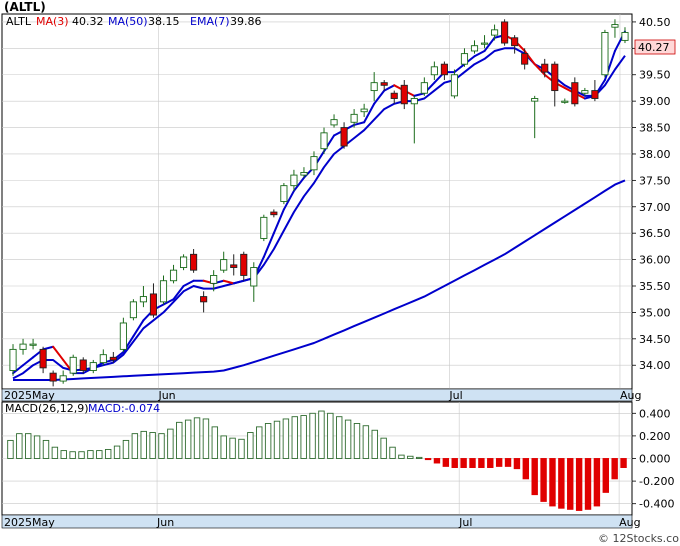  Describe the element at coordinates (654, 47) in the screenshot. I see `last-price-value: 40.27` at that location.